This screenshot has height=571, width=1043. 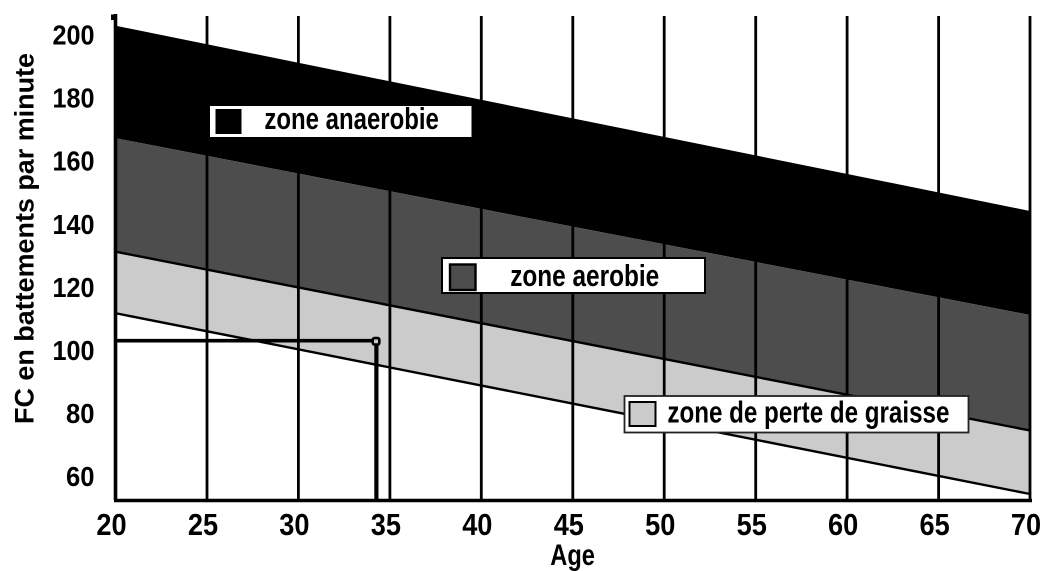 What do you see at coordinates (80, 413) in the screenshot?
I see `svg-text: 80` at bounding box center [80, 413].